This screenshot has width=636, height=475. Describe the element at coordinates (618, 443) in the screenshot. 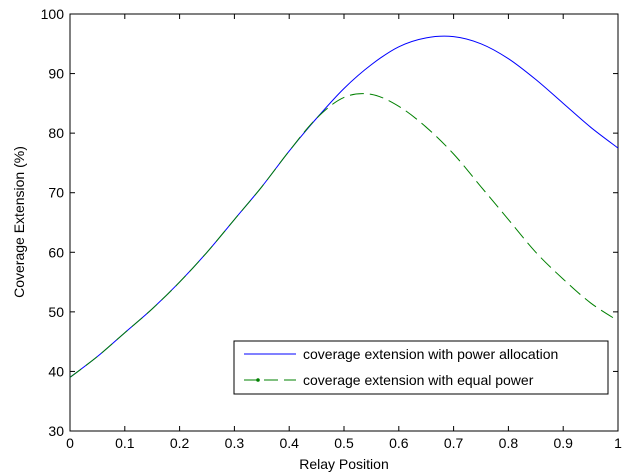

I see `x-tick-label: 1` at that location.